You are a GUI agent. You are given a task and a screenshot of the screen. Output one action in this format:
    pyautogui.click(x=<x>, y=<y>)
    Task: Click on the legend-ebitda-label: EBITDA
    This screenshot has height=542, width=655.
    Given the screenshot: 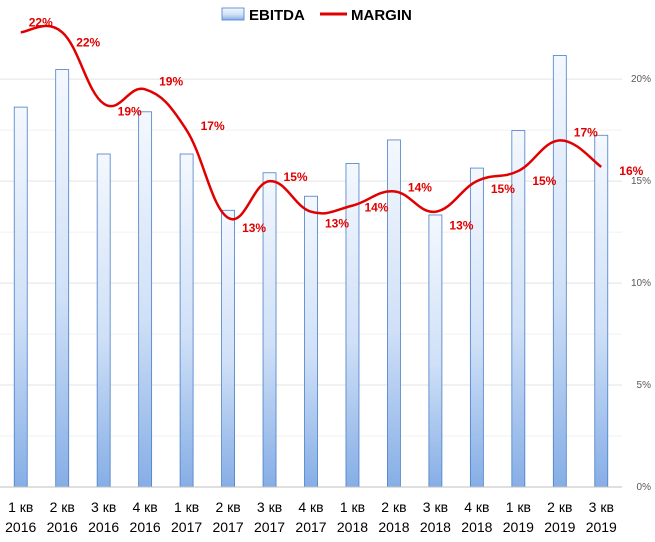 What is the action you would take?
    pyautogui.click(x=277, y=15)
    